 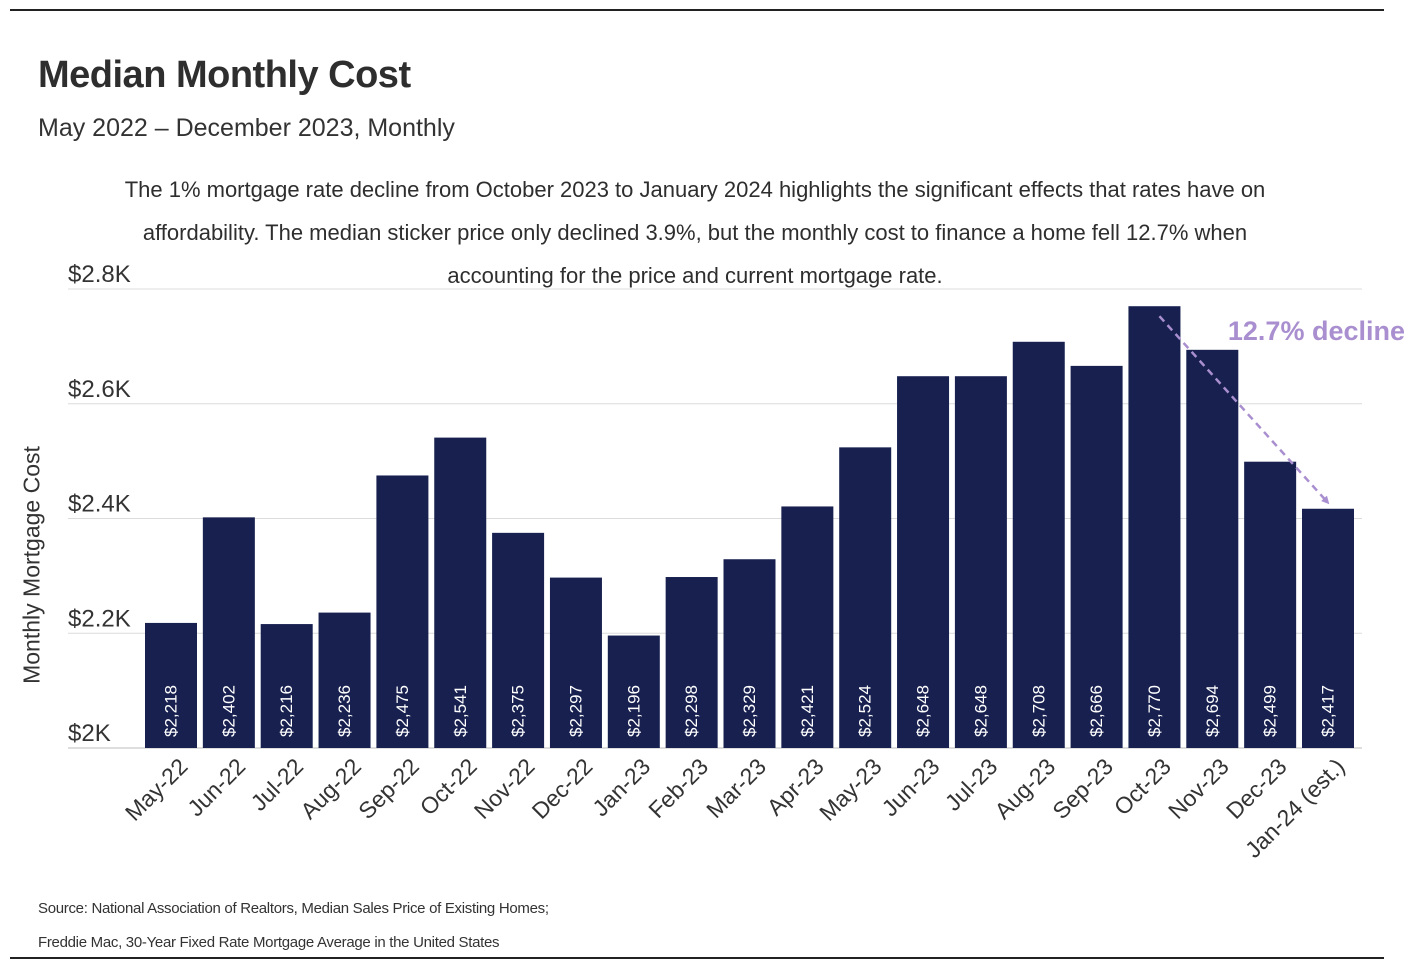 I want to click on data-label: $2,541, so click(x=460, y=711).